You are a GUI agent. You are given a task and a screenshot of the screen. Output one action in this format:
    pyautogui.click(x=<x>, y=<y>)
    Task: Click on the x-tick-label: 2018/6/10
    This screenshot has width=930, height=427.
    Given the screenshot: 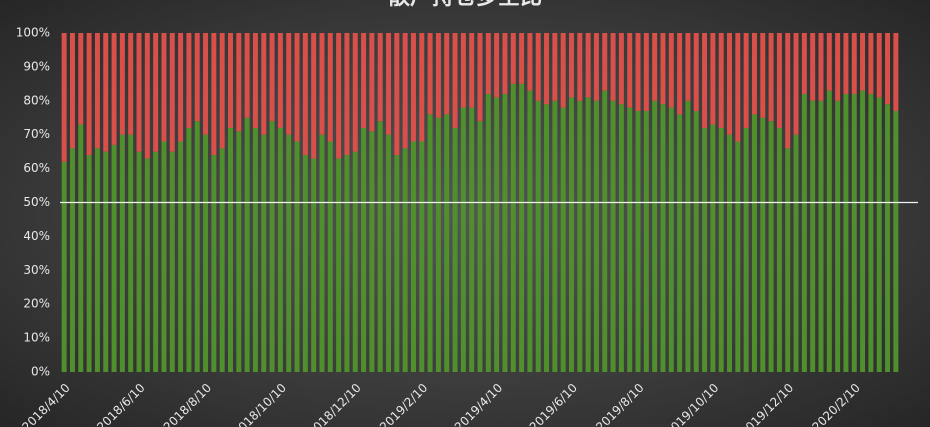 What is the action you would take?
    pyautogui.click(x=120, y=404)
    